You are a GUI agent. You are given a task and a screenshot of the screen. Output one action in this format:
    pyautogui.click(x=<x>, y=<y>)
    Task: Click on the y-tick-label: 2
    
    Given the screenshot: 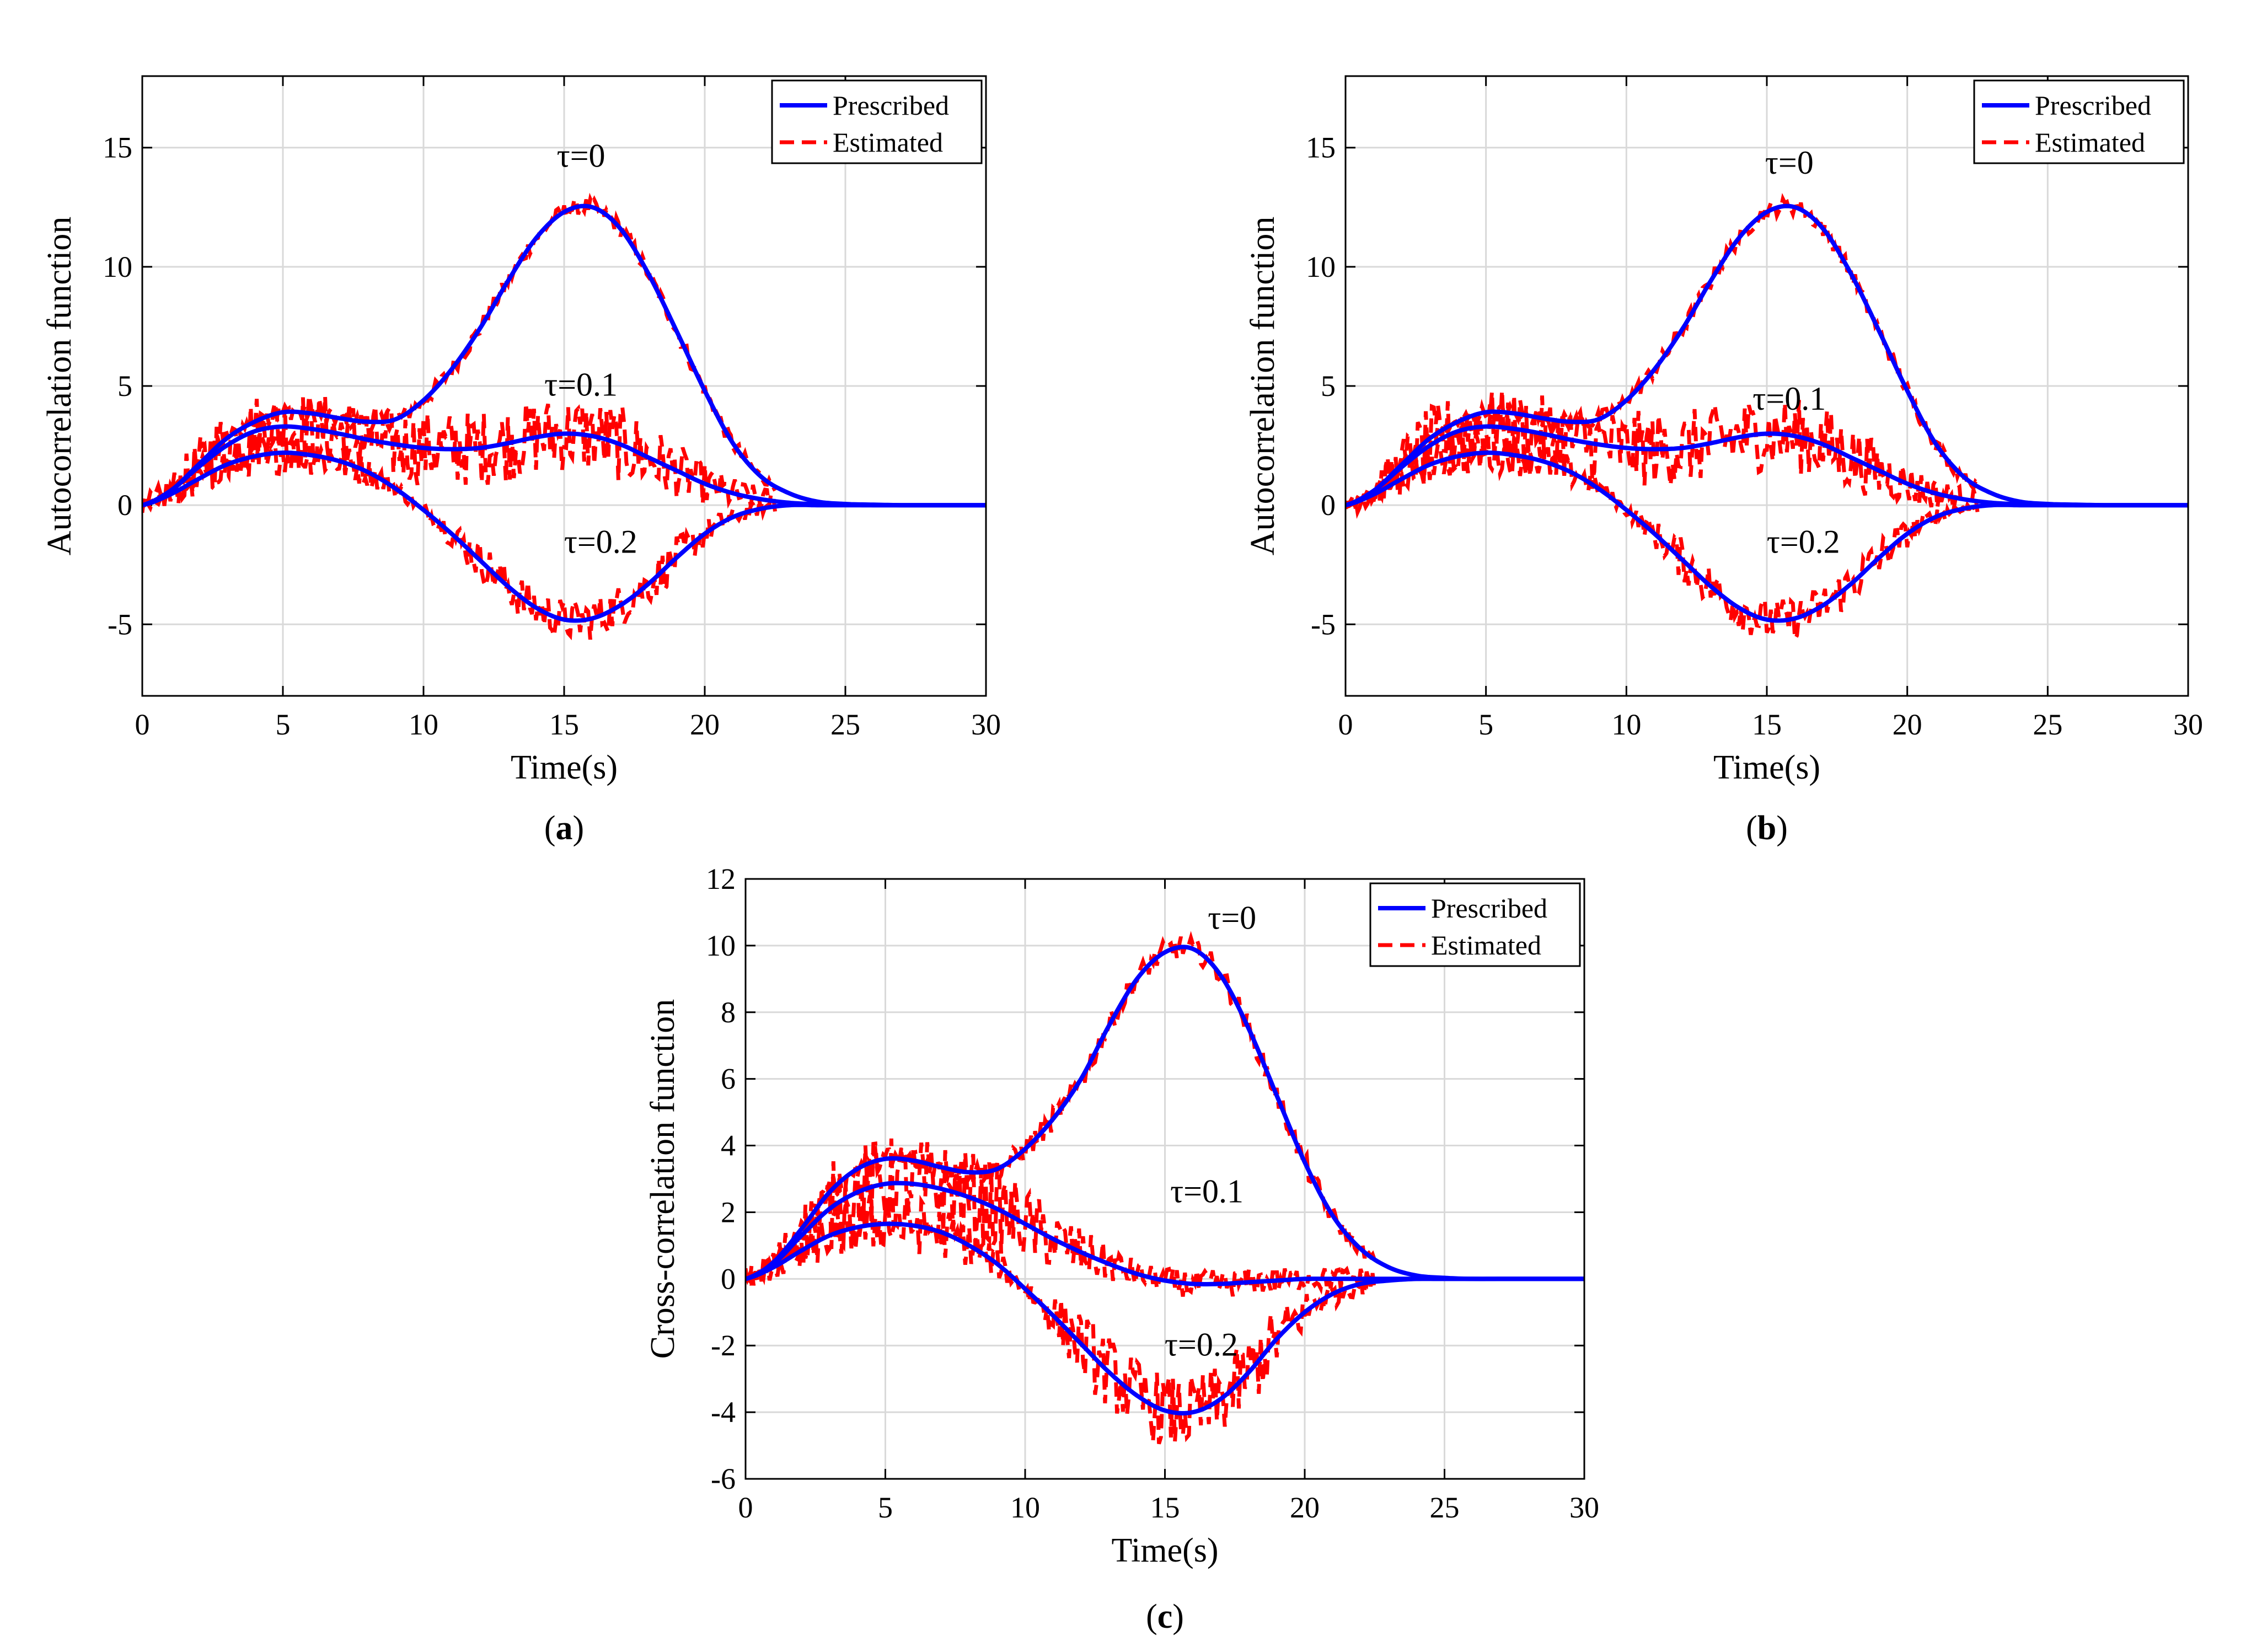 What is the action you would take?
    pyautogui.click(x=728, y=1212)
    